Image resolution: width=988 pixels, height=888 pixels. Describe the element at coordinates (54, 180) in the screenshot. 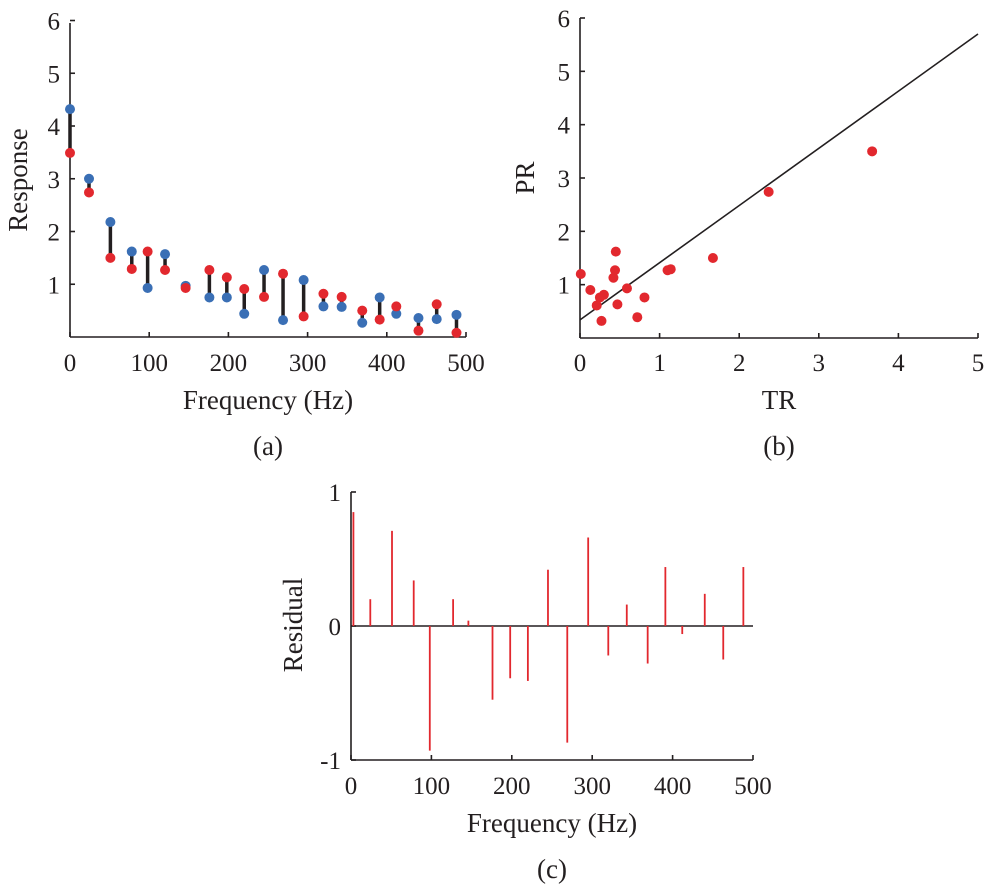

I see `panel-a-ytick-label: 3` at that location.